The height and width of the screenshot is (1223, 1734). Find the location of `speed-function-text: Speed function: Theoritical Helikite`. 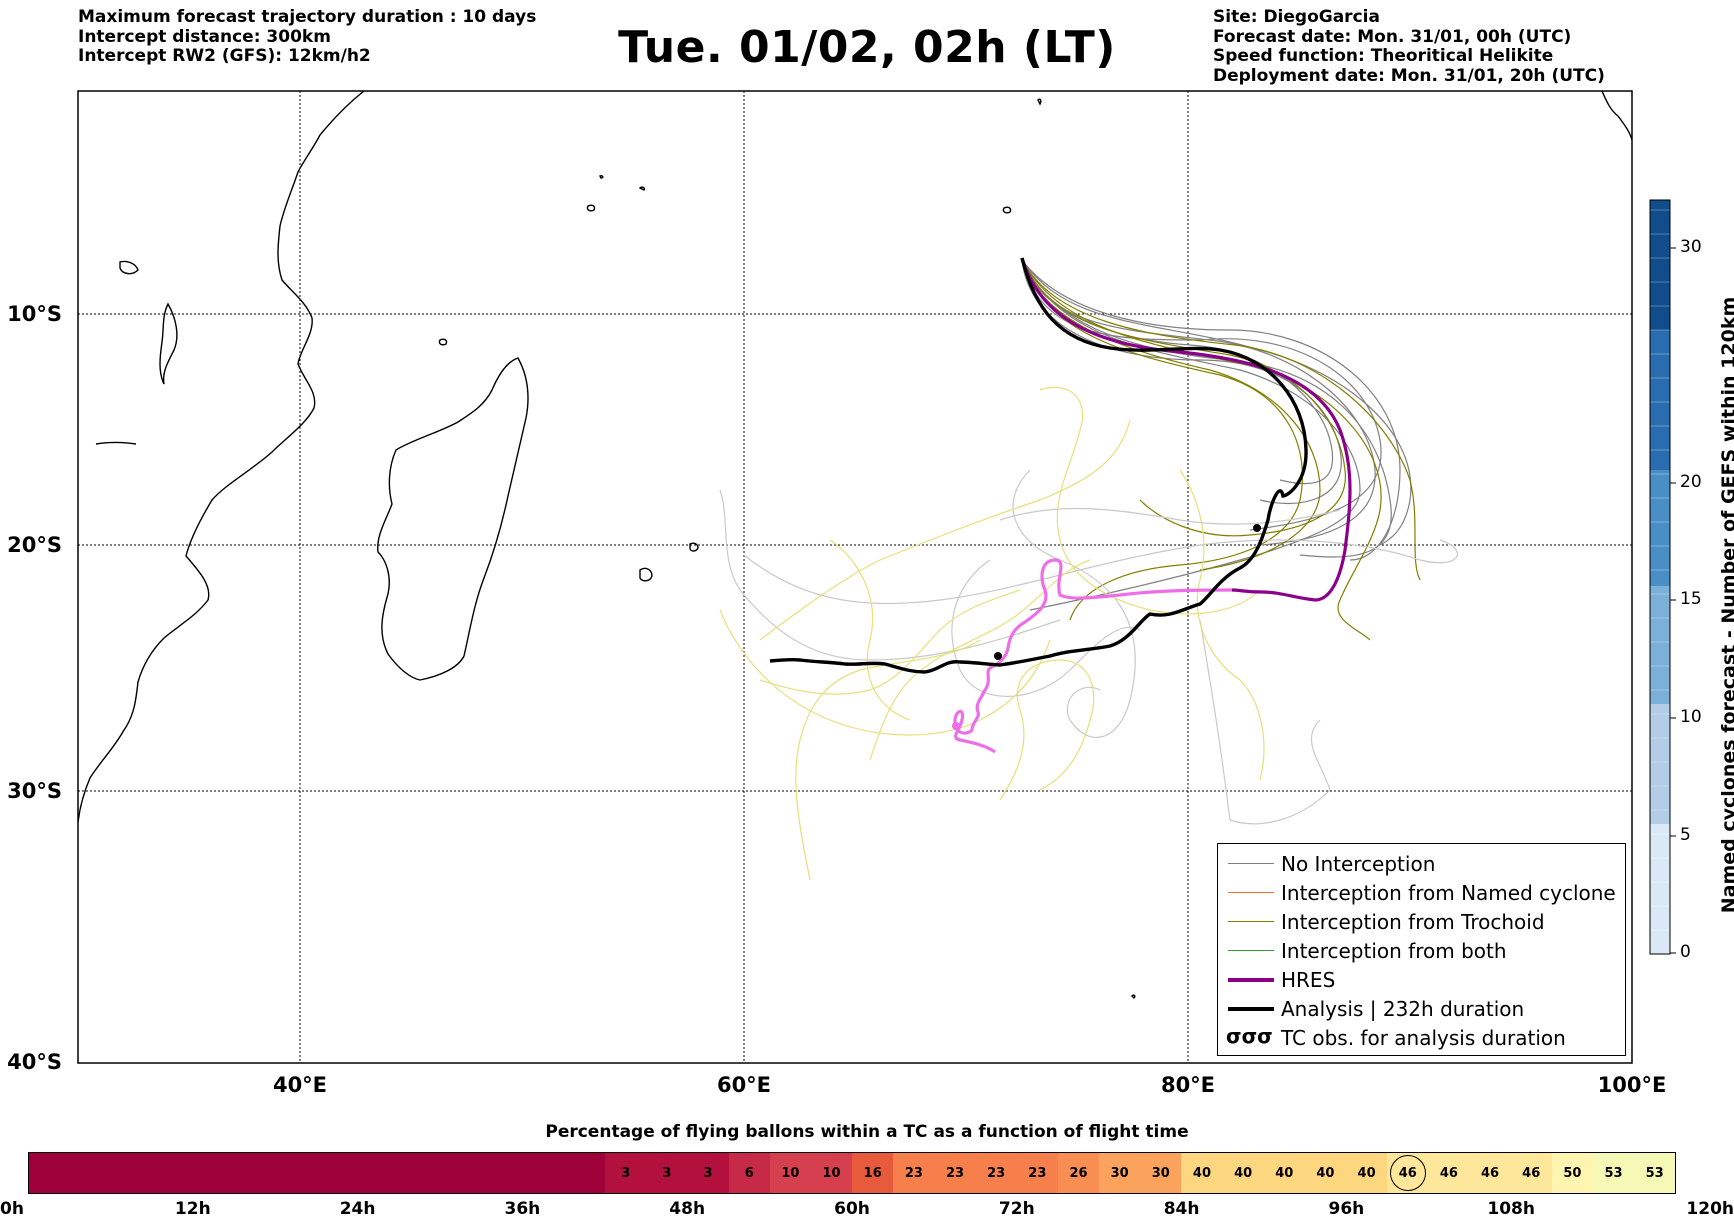

speed-function-text: Speed function: Theoritical Helikite is located at coordinates (1383, 56).